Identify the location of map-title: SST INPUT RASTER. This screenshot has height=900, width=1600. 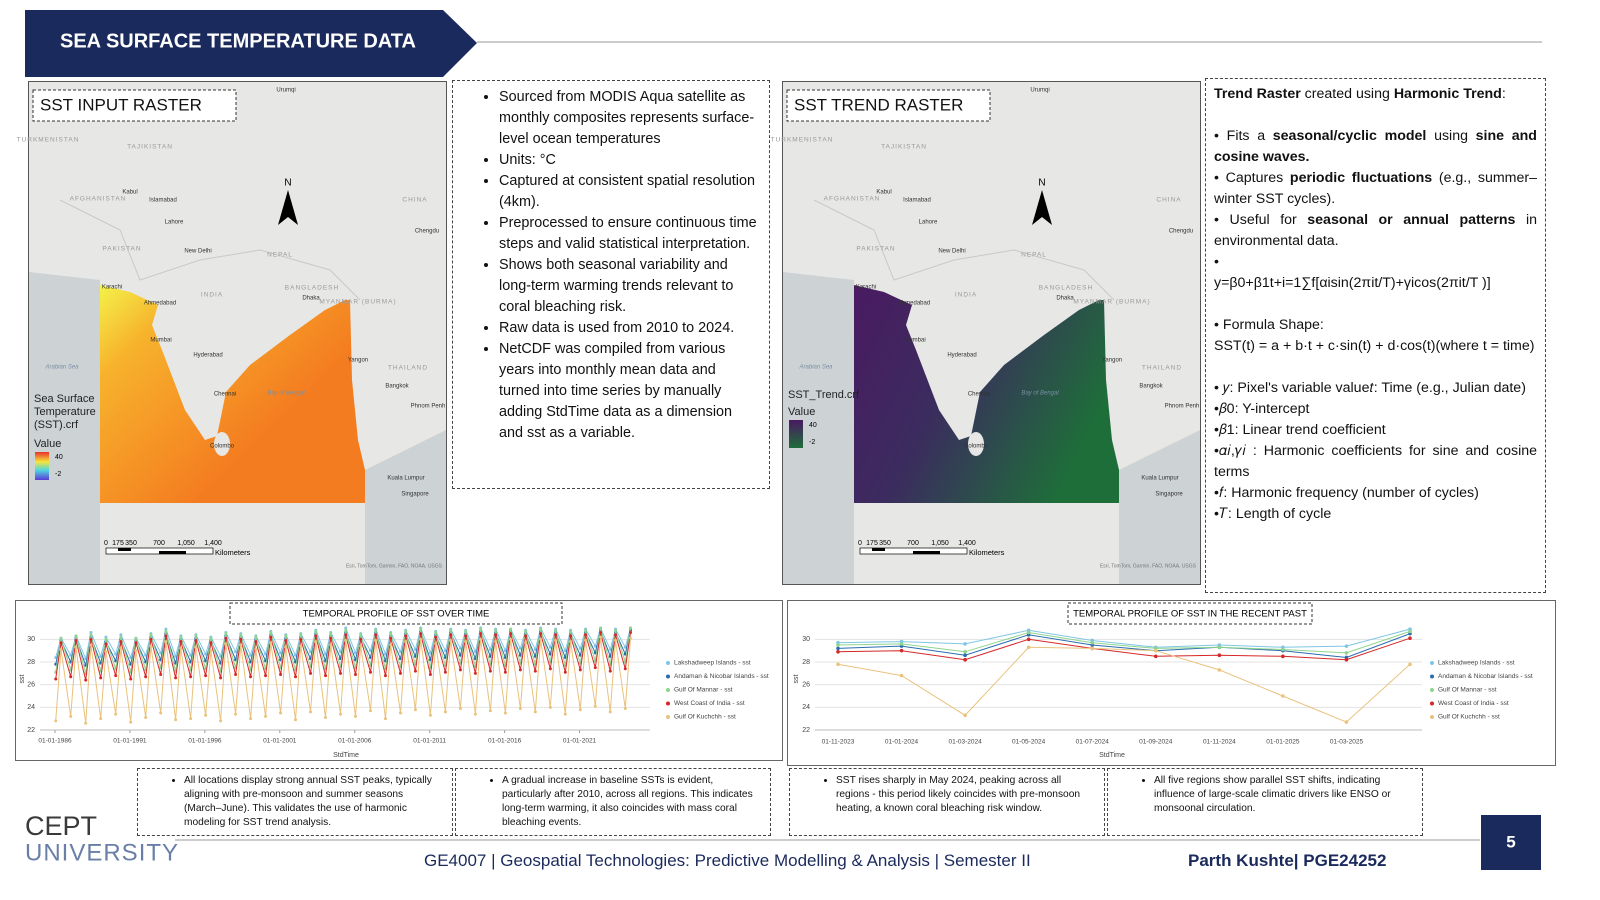
(121, 104).